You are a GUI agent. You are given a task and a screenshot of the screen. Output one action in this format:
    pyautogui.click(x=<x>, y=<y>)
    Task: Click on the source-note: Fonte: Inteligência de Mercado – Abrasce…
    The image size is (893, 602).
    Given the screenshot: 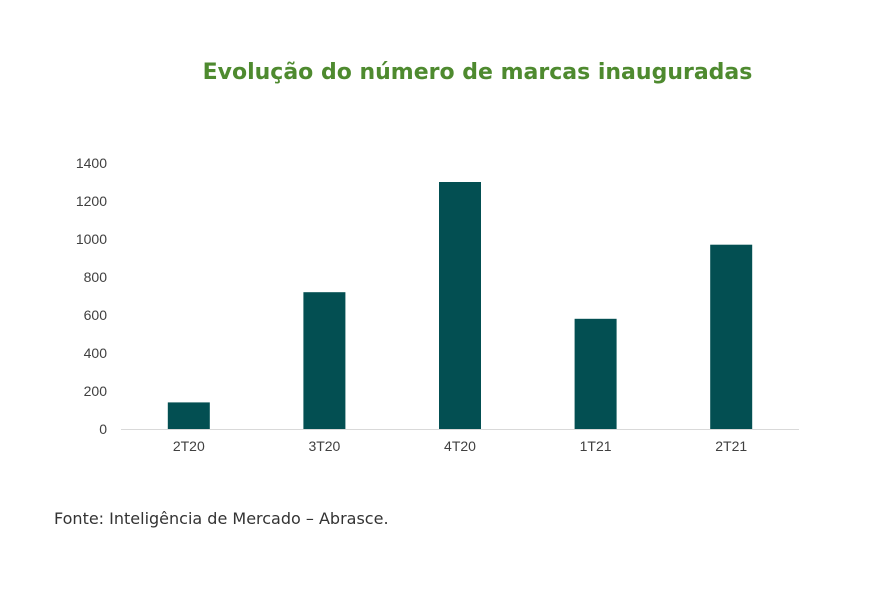 What is the action you would take?
    pyautogui.click(x=221, y=518)
    